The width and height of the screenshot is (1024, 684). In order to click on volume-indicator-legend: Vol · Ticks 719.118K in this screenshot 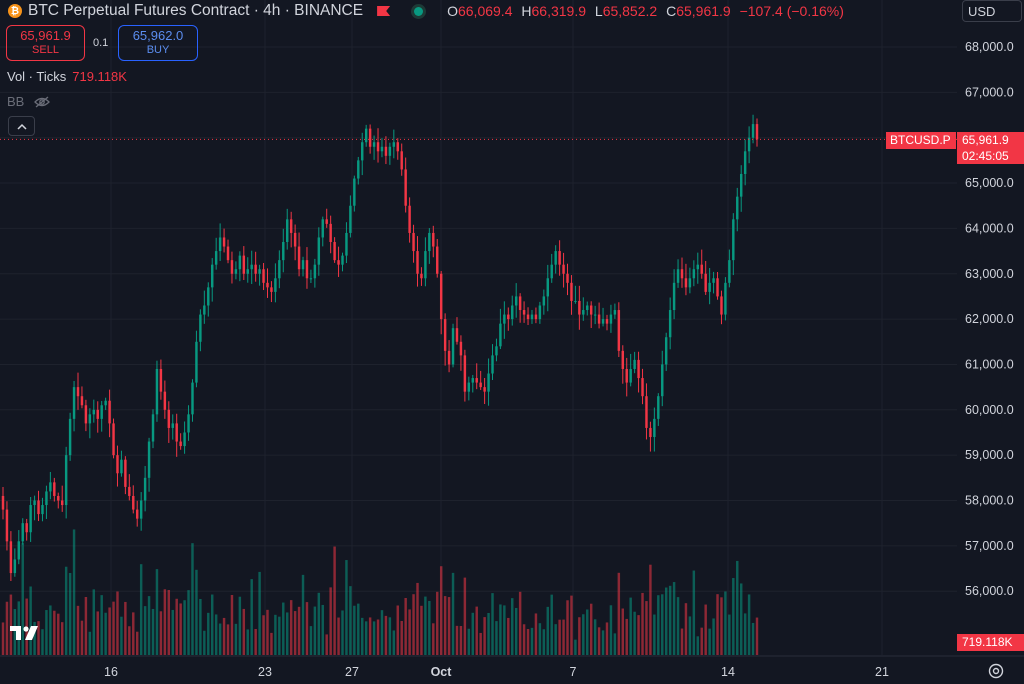, I will do `click(67, 76)`.